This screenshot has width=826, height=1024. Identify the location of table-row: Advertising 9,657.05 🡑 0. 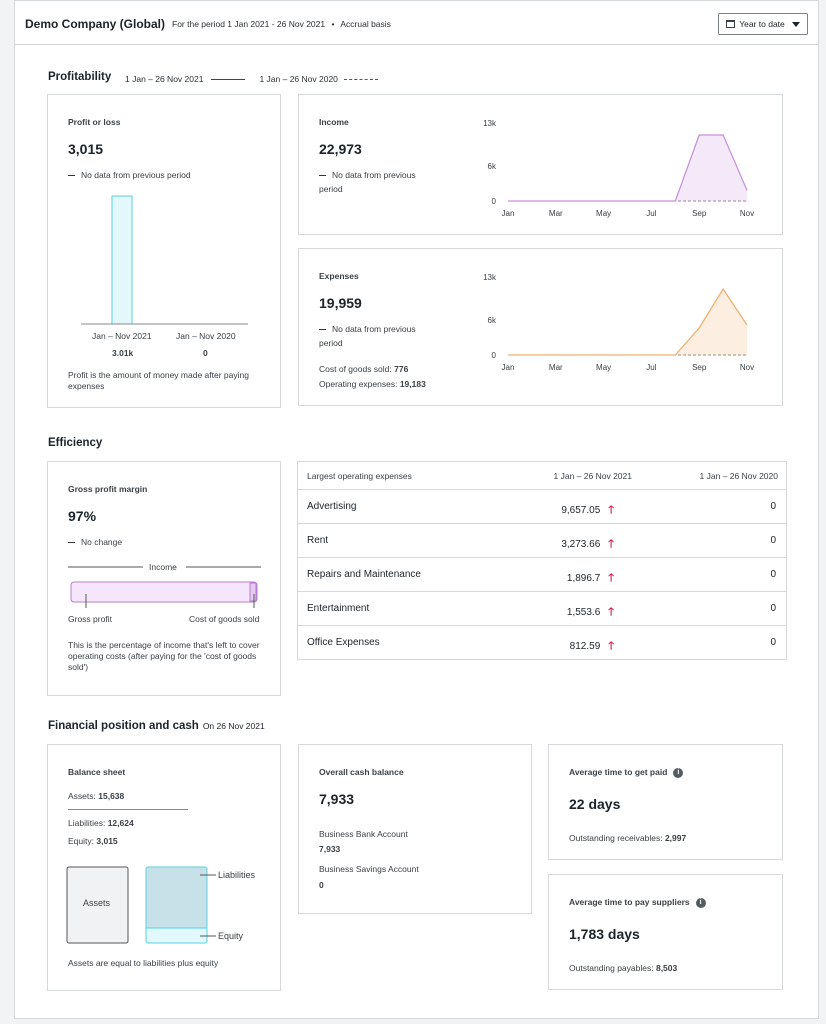
(542, 507).